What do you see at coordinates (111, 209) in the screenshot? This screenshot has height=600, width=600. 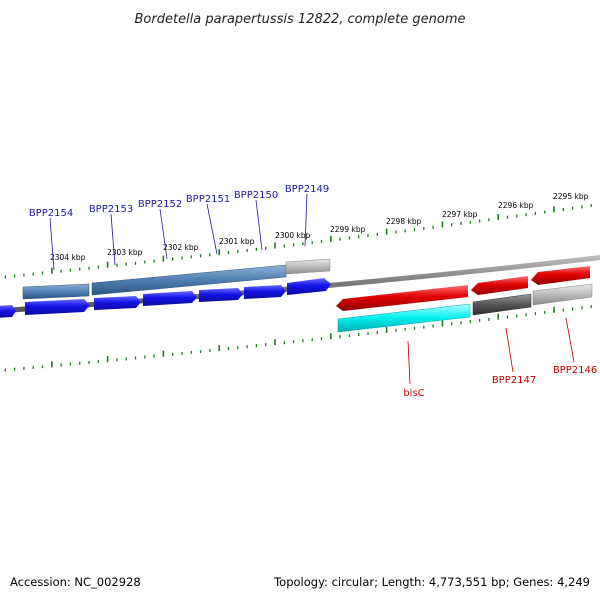 I see `gene-label: BPP2153` at bounding box center [111, 209].